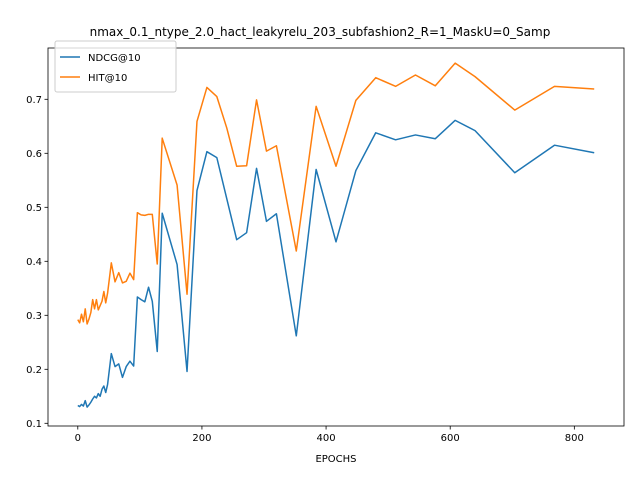 Image resolution: width=640 pixels, height=480 pixels. What do you see at coordinates (34, 100) in the screenshot?
I see `y-tick-label: 0.7` at bounding box center [34, 100].